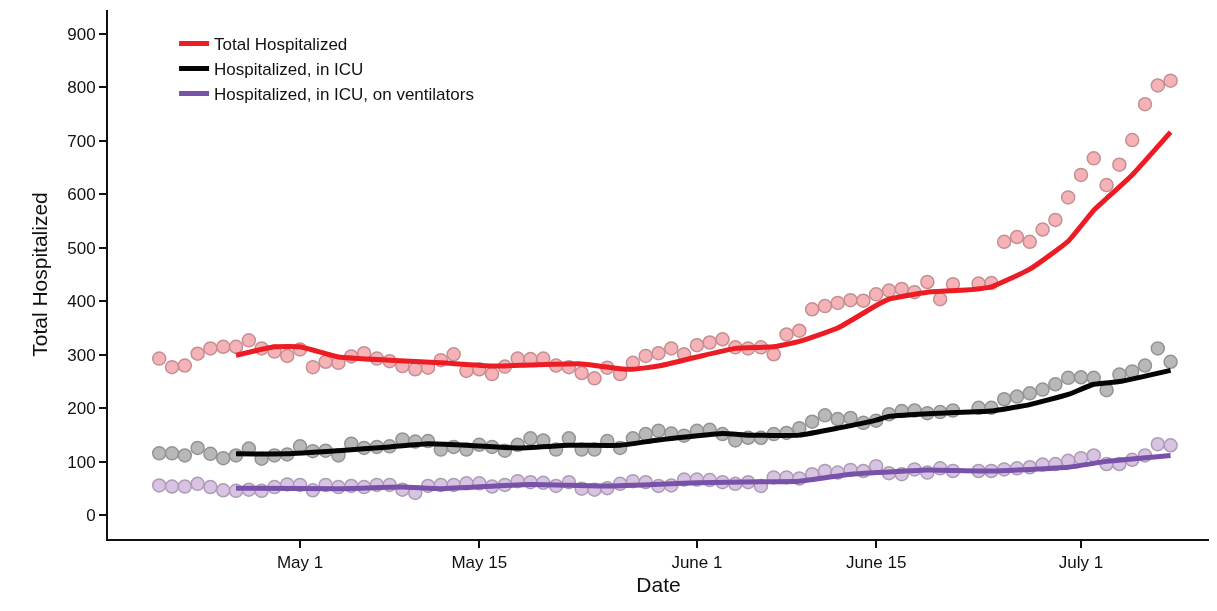  I want to click on x-axis-title: Date, so click(658, 585).